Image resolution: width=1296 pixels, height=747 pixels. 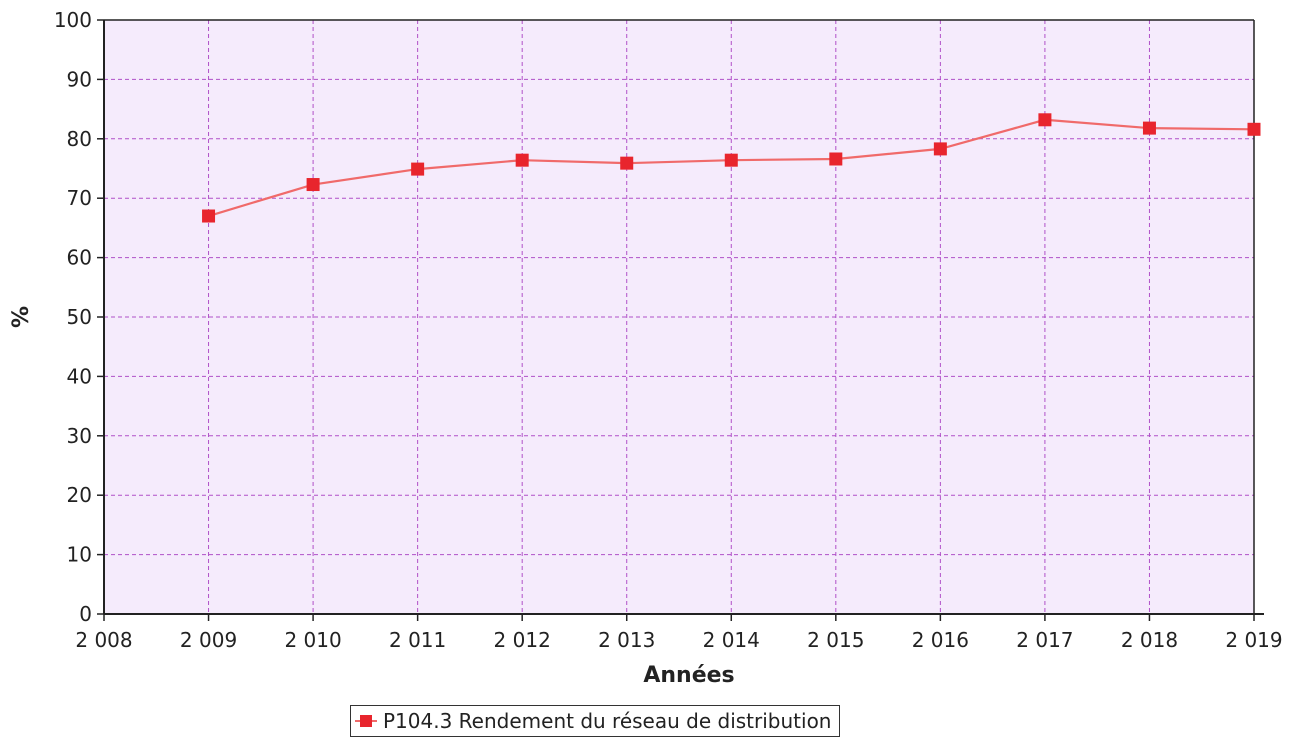 I want to click on x-tick-label: 2 013, so click(x=626, y=640).